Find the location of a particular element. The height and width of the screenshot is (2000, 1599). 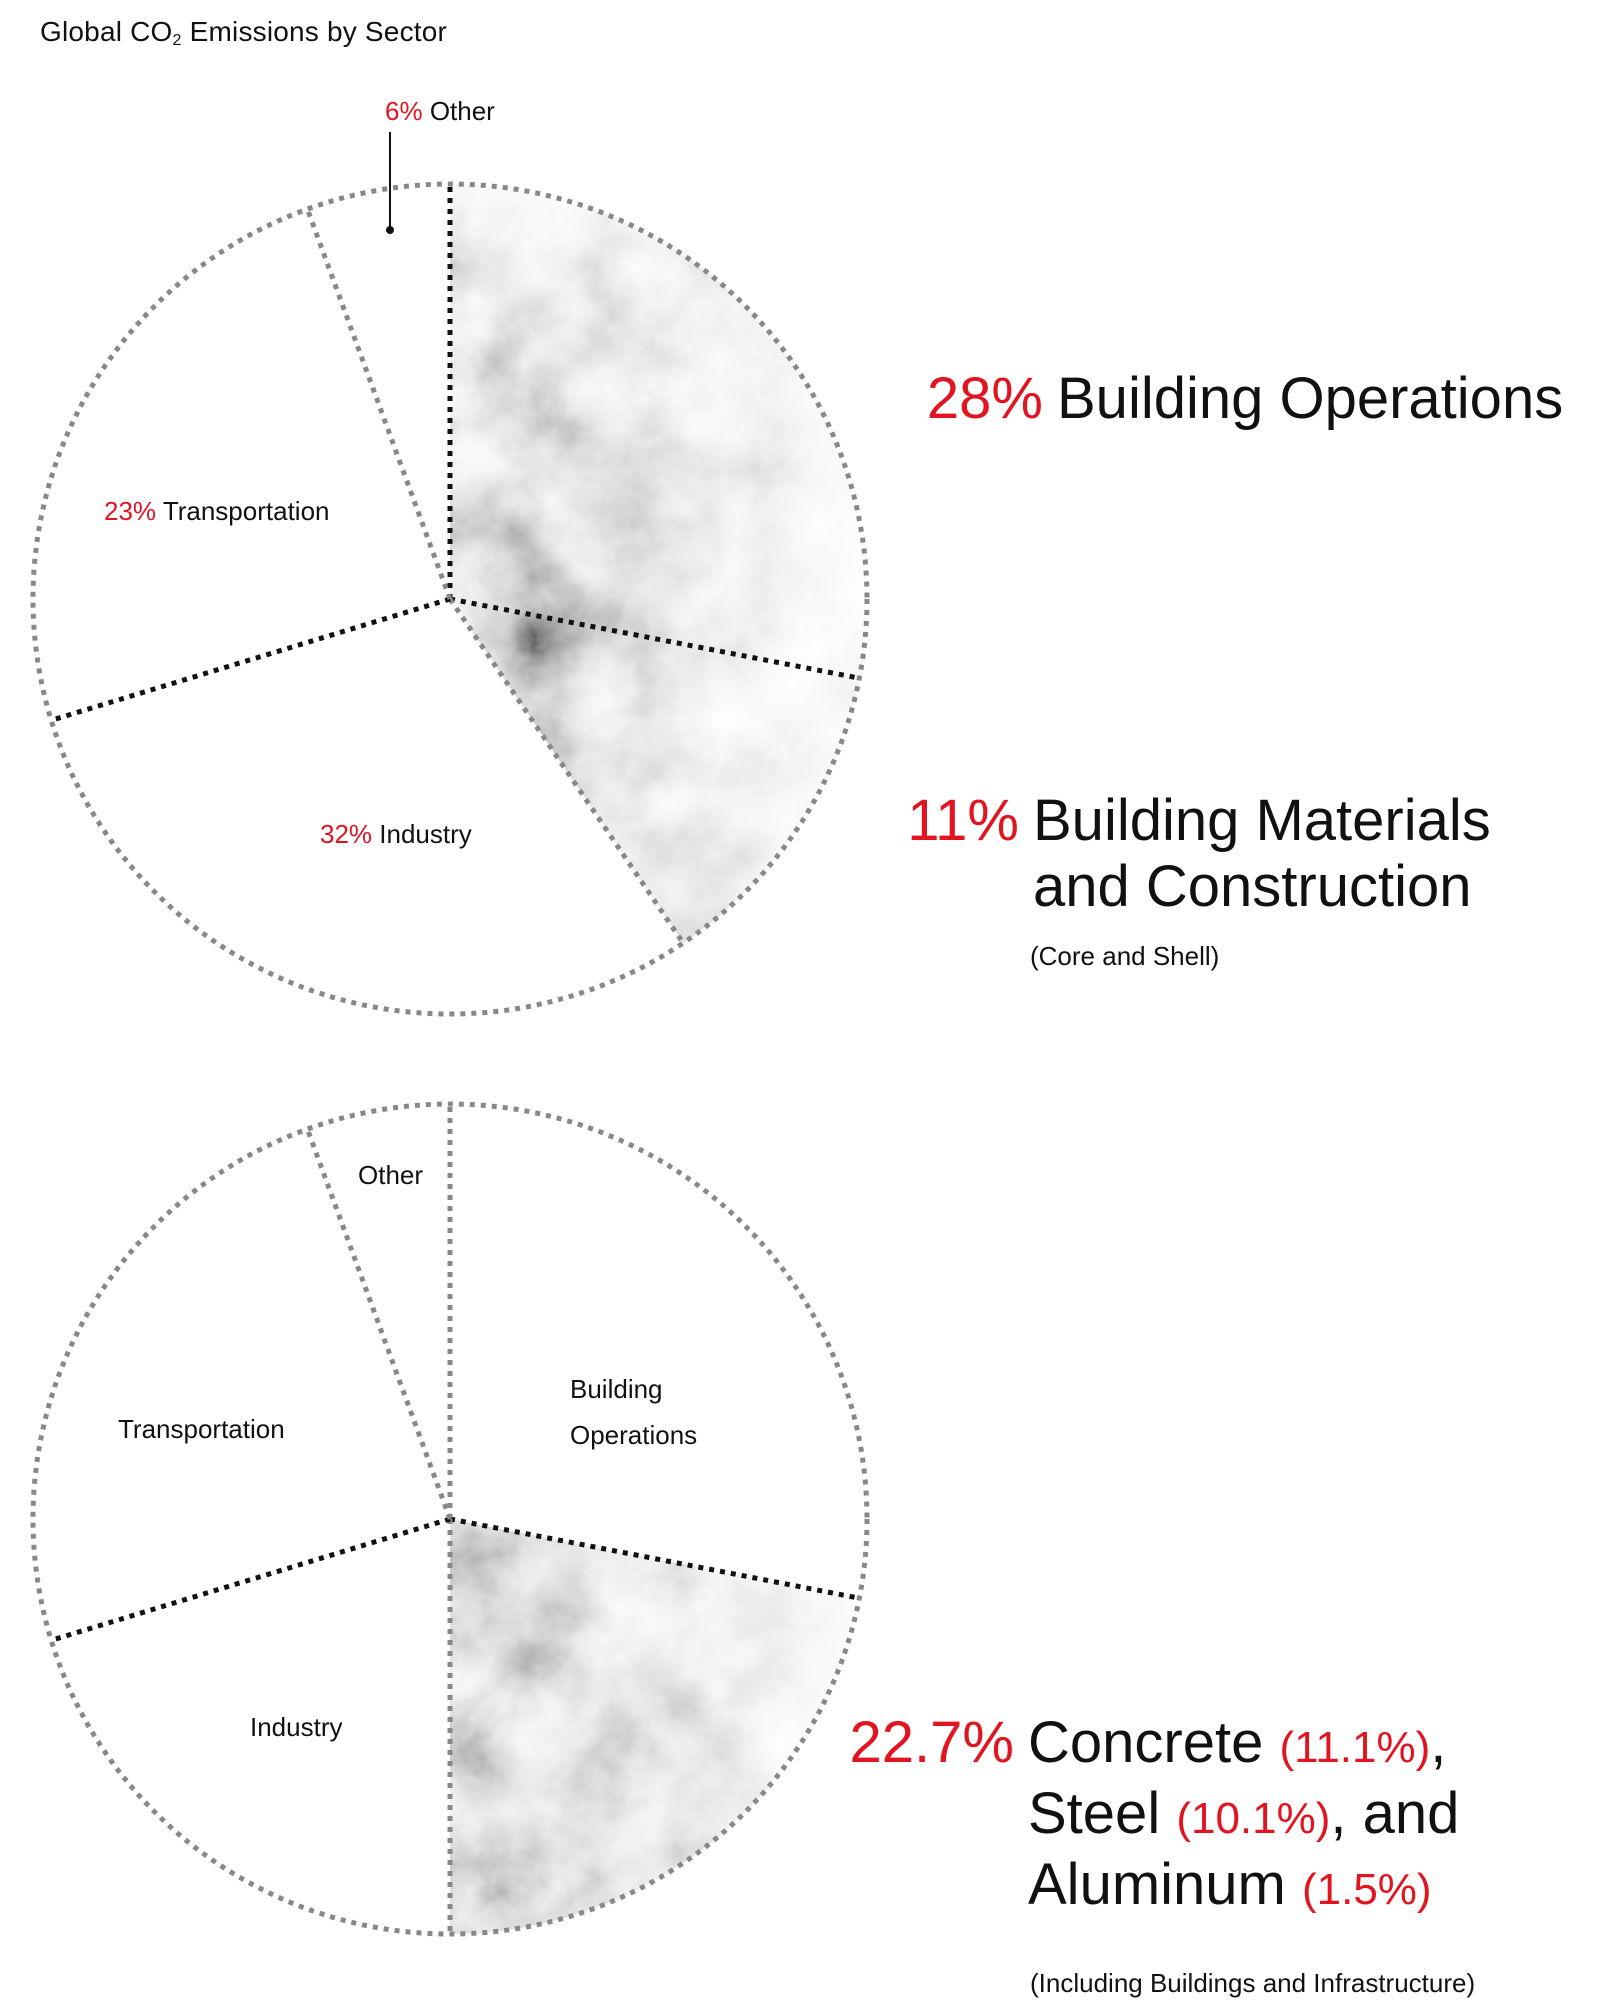

aluminum-pct: (1.5%) is located at coordinates (1366, 1889).